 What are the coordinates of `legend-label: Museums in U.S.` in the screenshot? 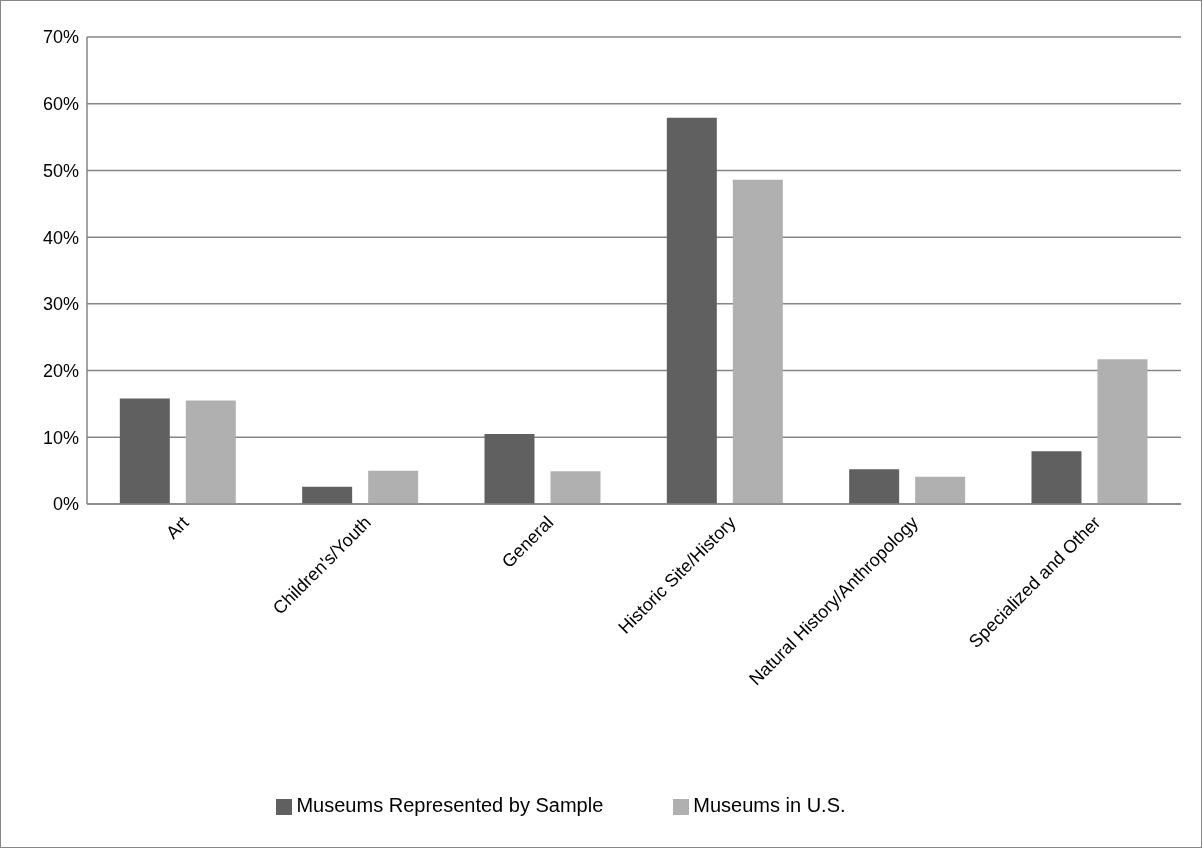 It's located at (769, 805).